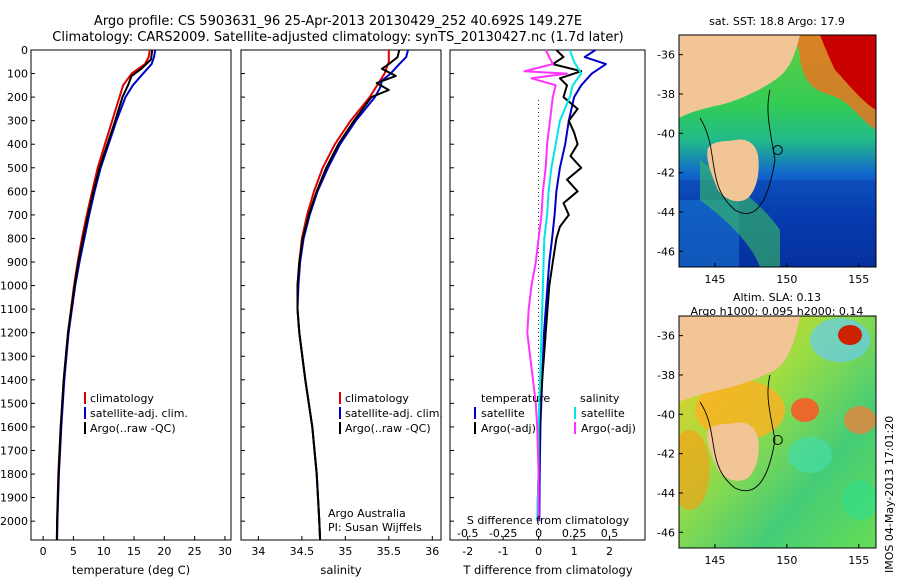  What do you see at coordinates (17, 144) in the screenshot?
I see `depth-tick-label: 400` at bounding box center [17, 144].